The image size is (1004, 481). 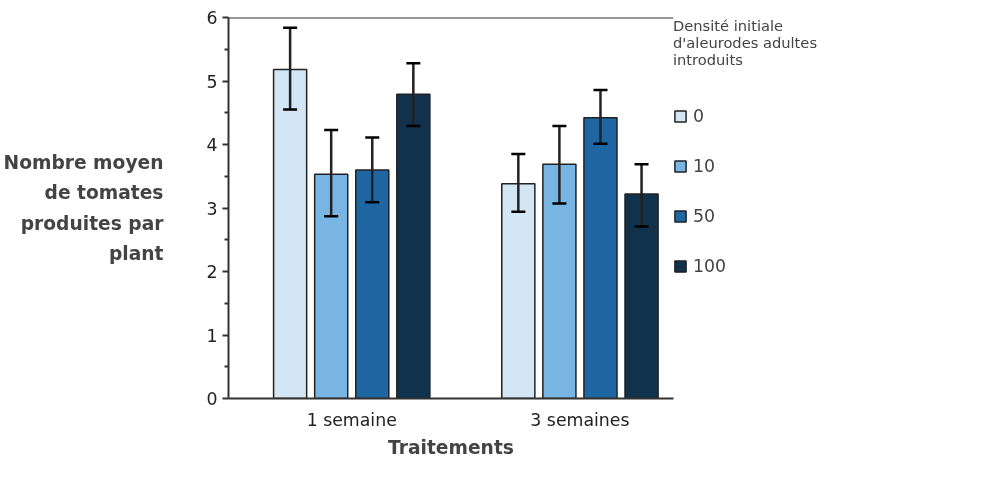 What do you see at coordinates (212, 18) in the screenshot?
I see `y-tick-label: 6` at bounding box center [212, 18].